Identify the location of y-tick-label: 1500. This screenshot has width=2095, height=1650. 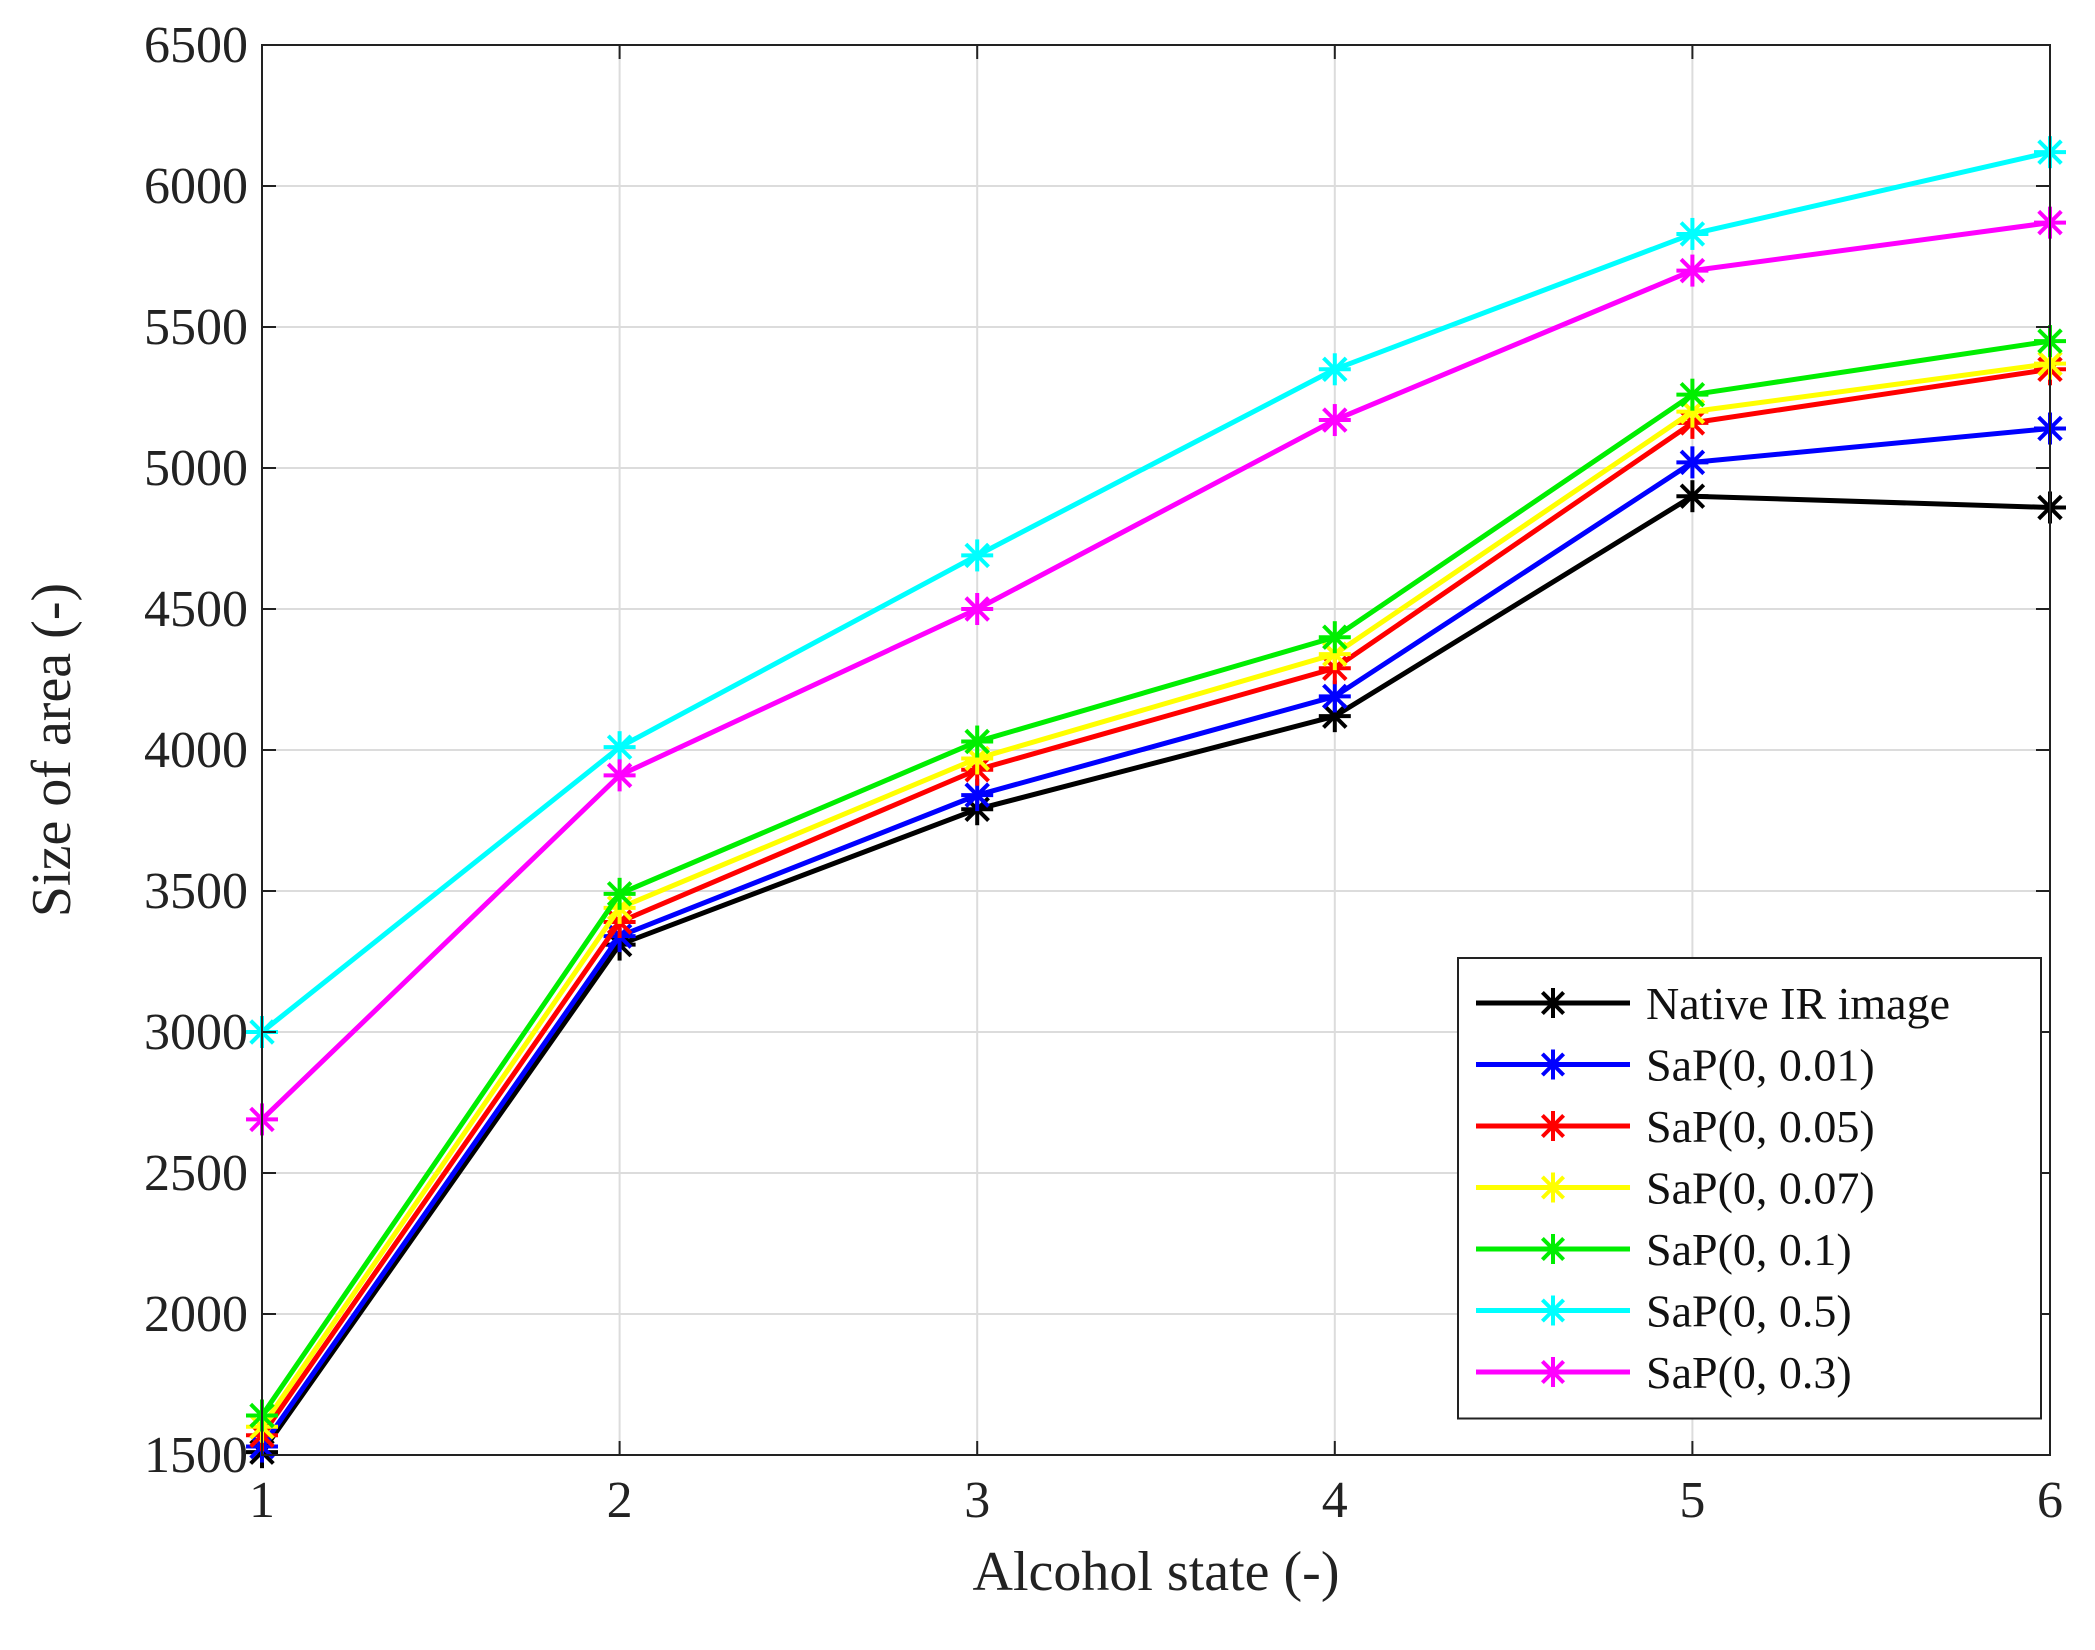
(196, 1455).